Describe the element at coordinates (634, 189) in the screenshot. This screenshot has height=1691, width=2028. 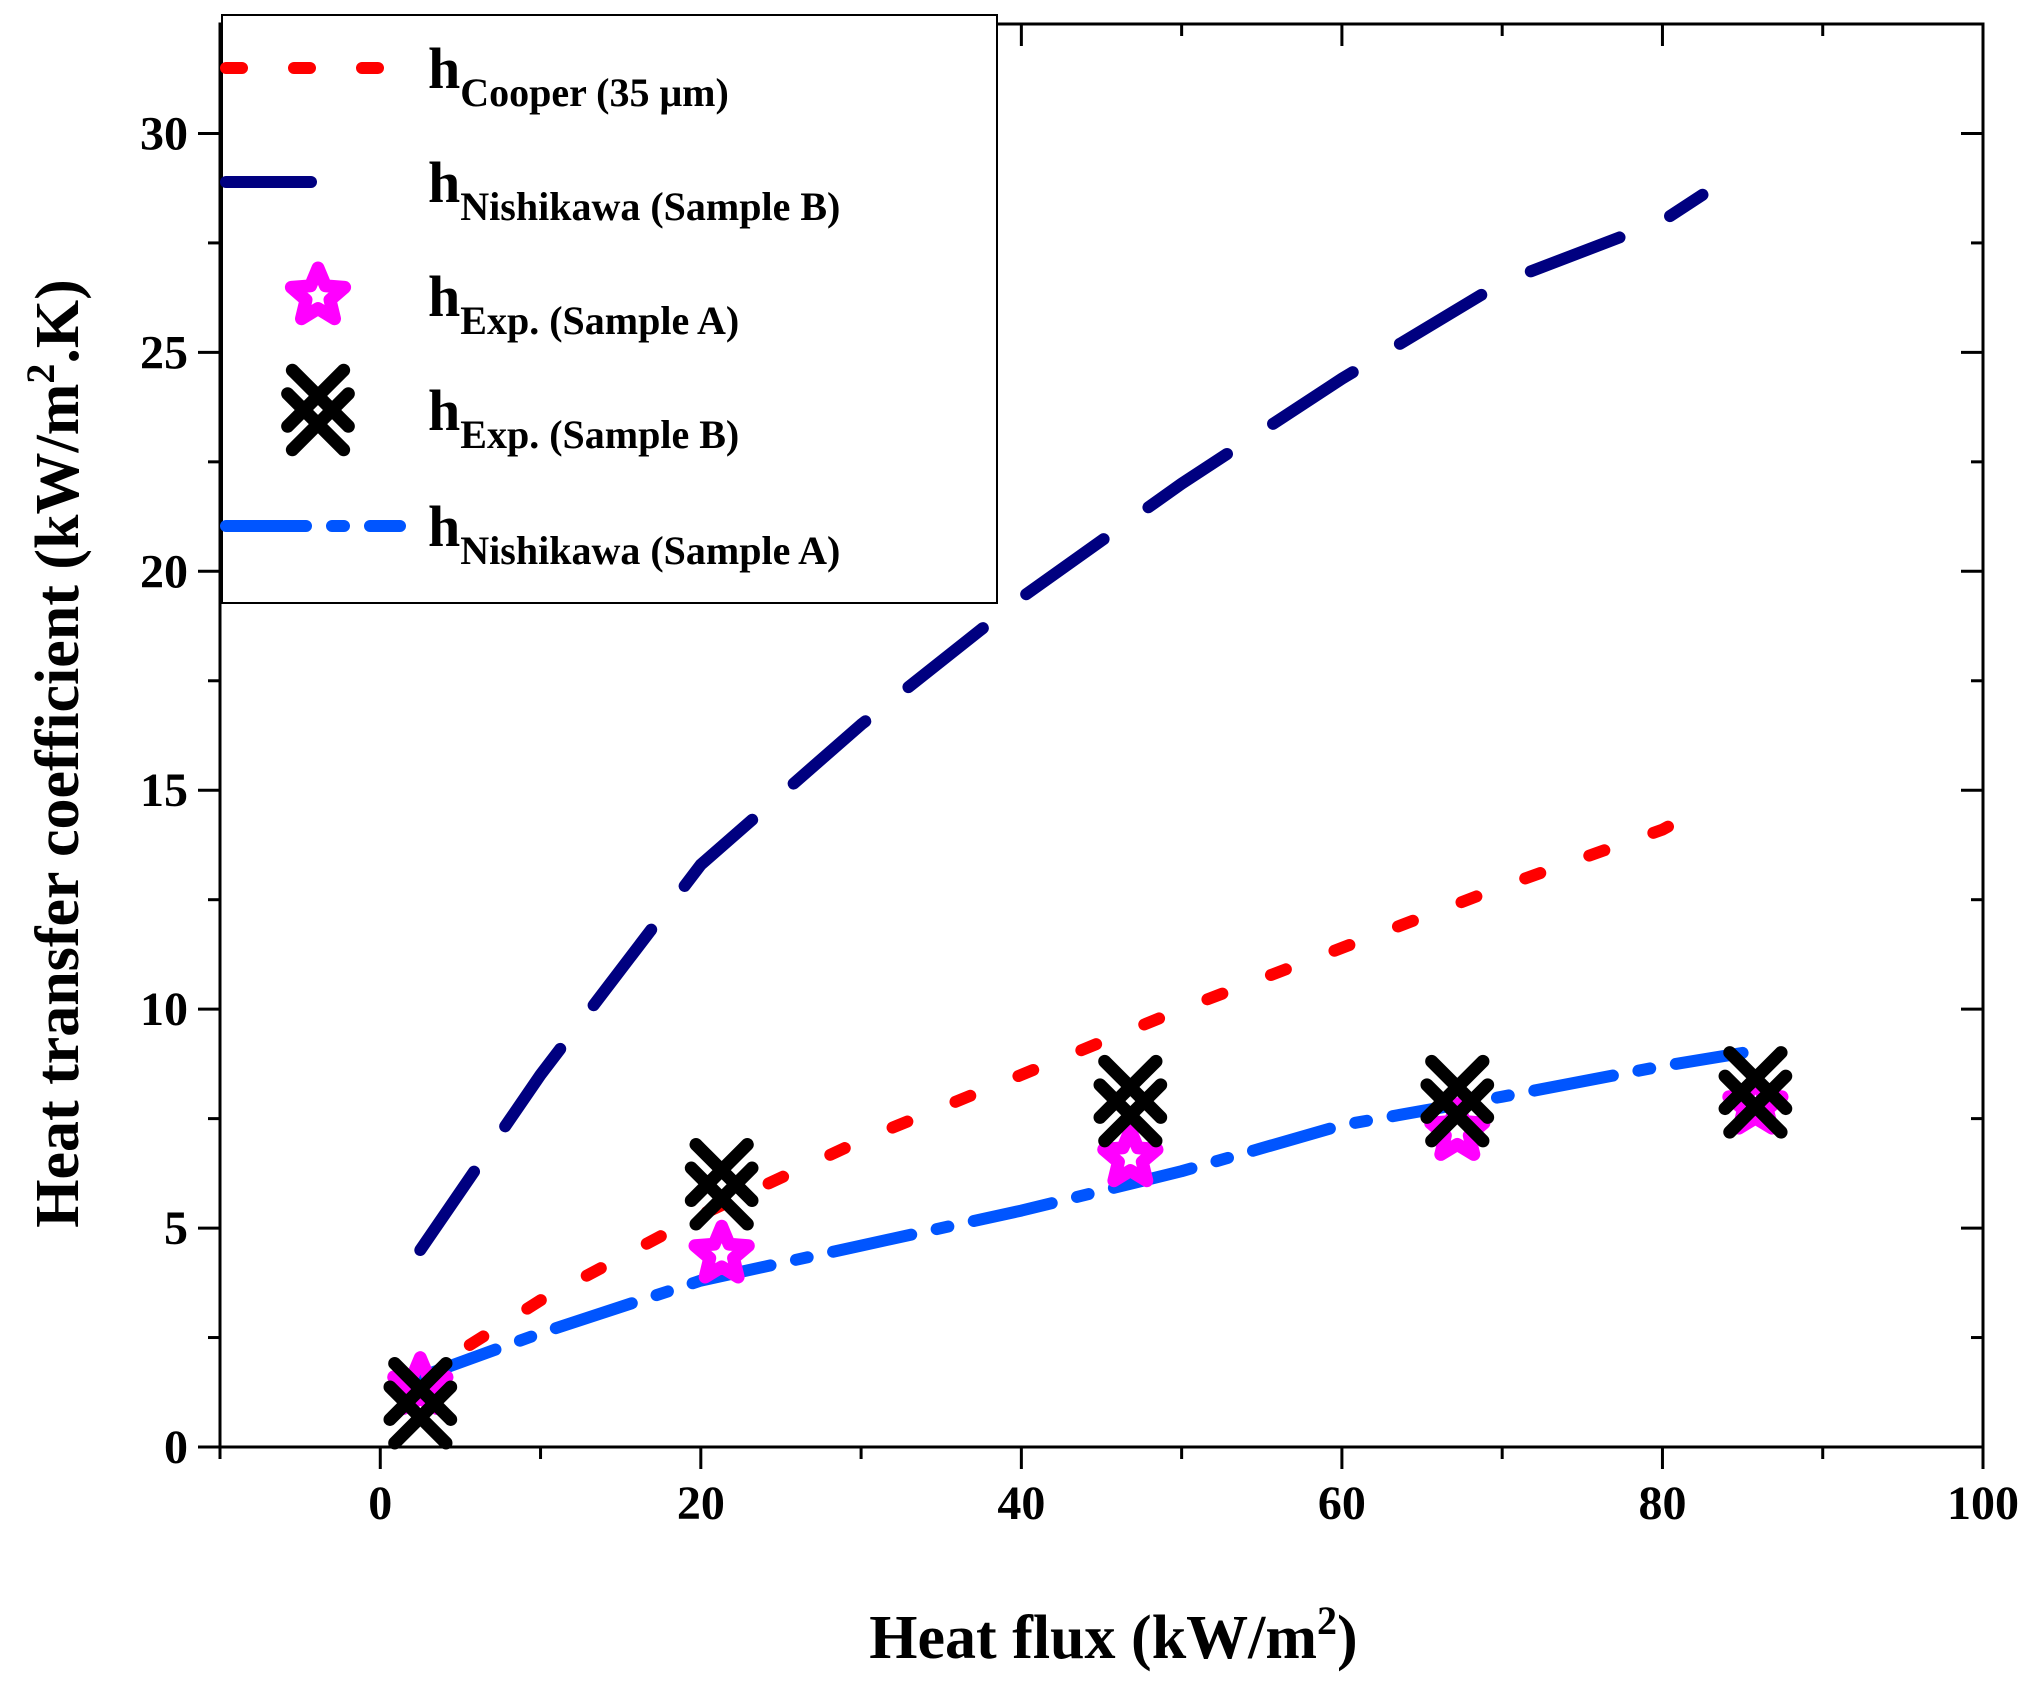
I see `legend-label-nishikawa-b: hNishikawa (Sample B)` at that location.